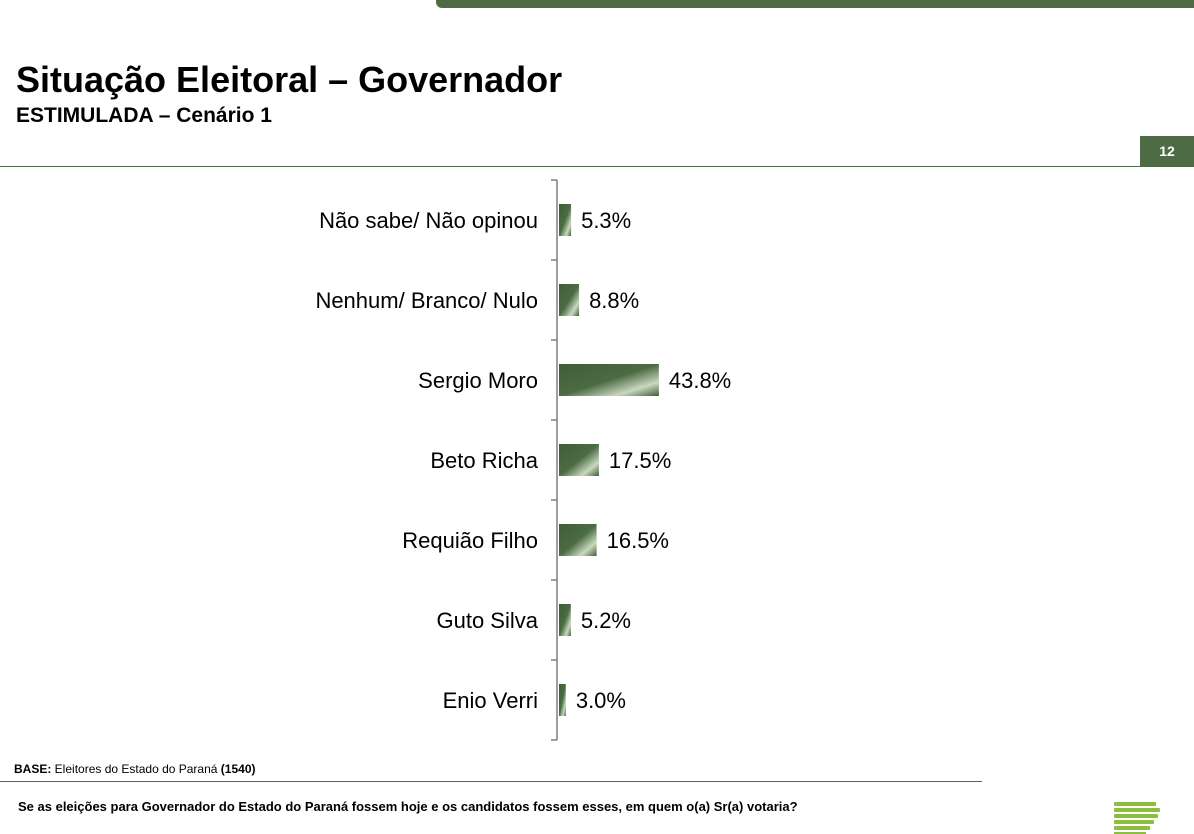  Describe the element at coordinates (490, 700) in the screenshot. I see `category-label: Enio Verri` at that location.